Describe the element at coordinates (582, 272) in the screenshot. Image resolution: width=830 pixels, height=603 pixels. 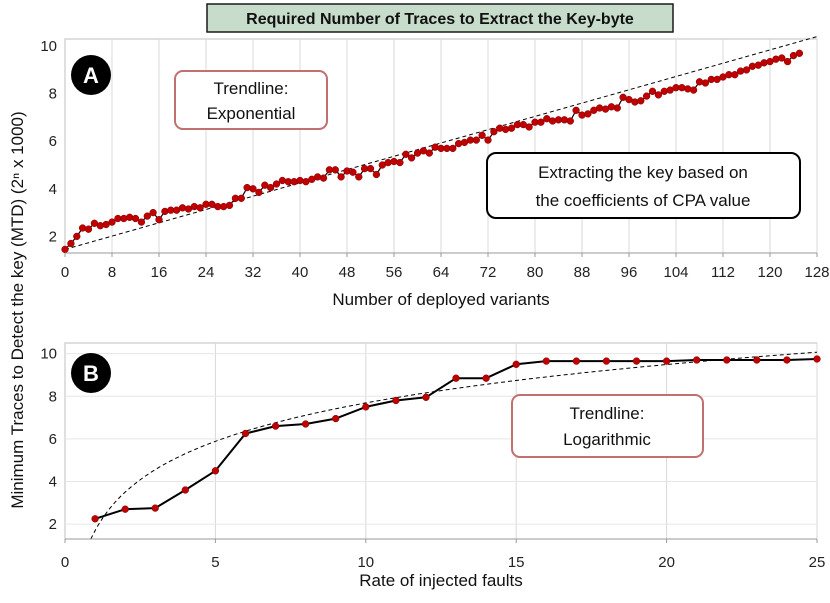
I see `x-tick-label: 88` at that location.